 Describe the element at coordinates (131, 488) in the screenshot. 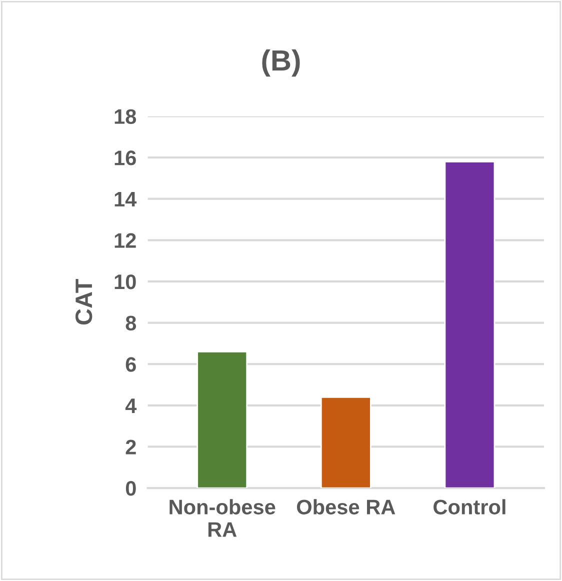

I see `y-tick-label: 0` at that location.